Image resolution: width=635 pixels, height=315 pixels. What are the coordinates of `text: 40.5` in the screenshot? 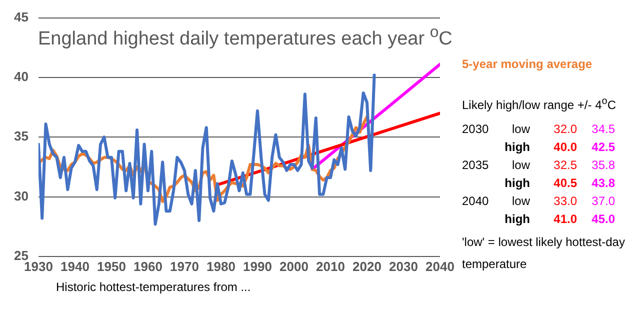 It's located at (565, 183).